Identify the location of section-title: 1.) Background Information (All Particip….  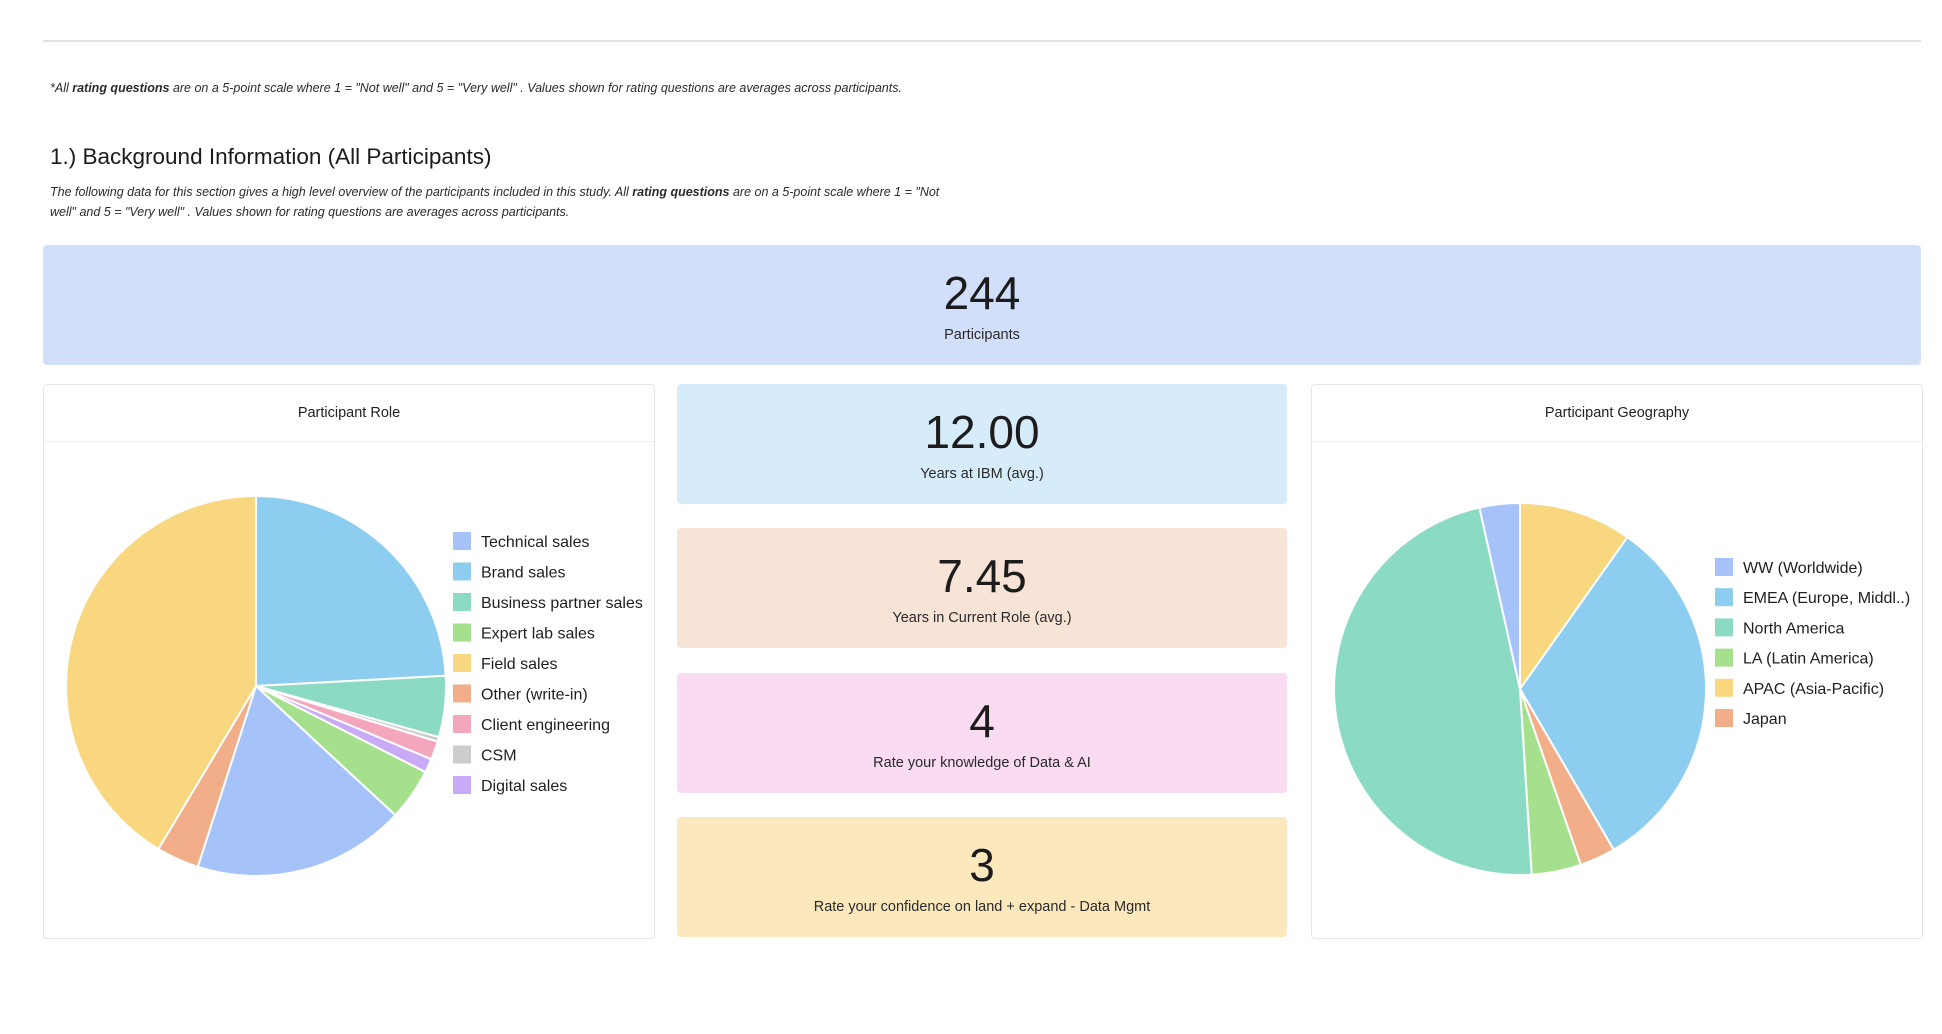
(271, 156).